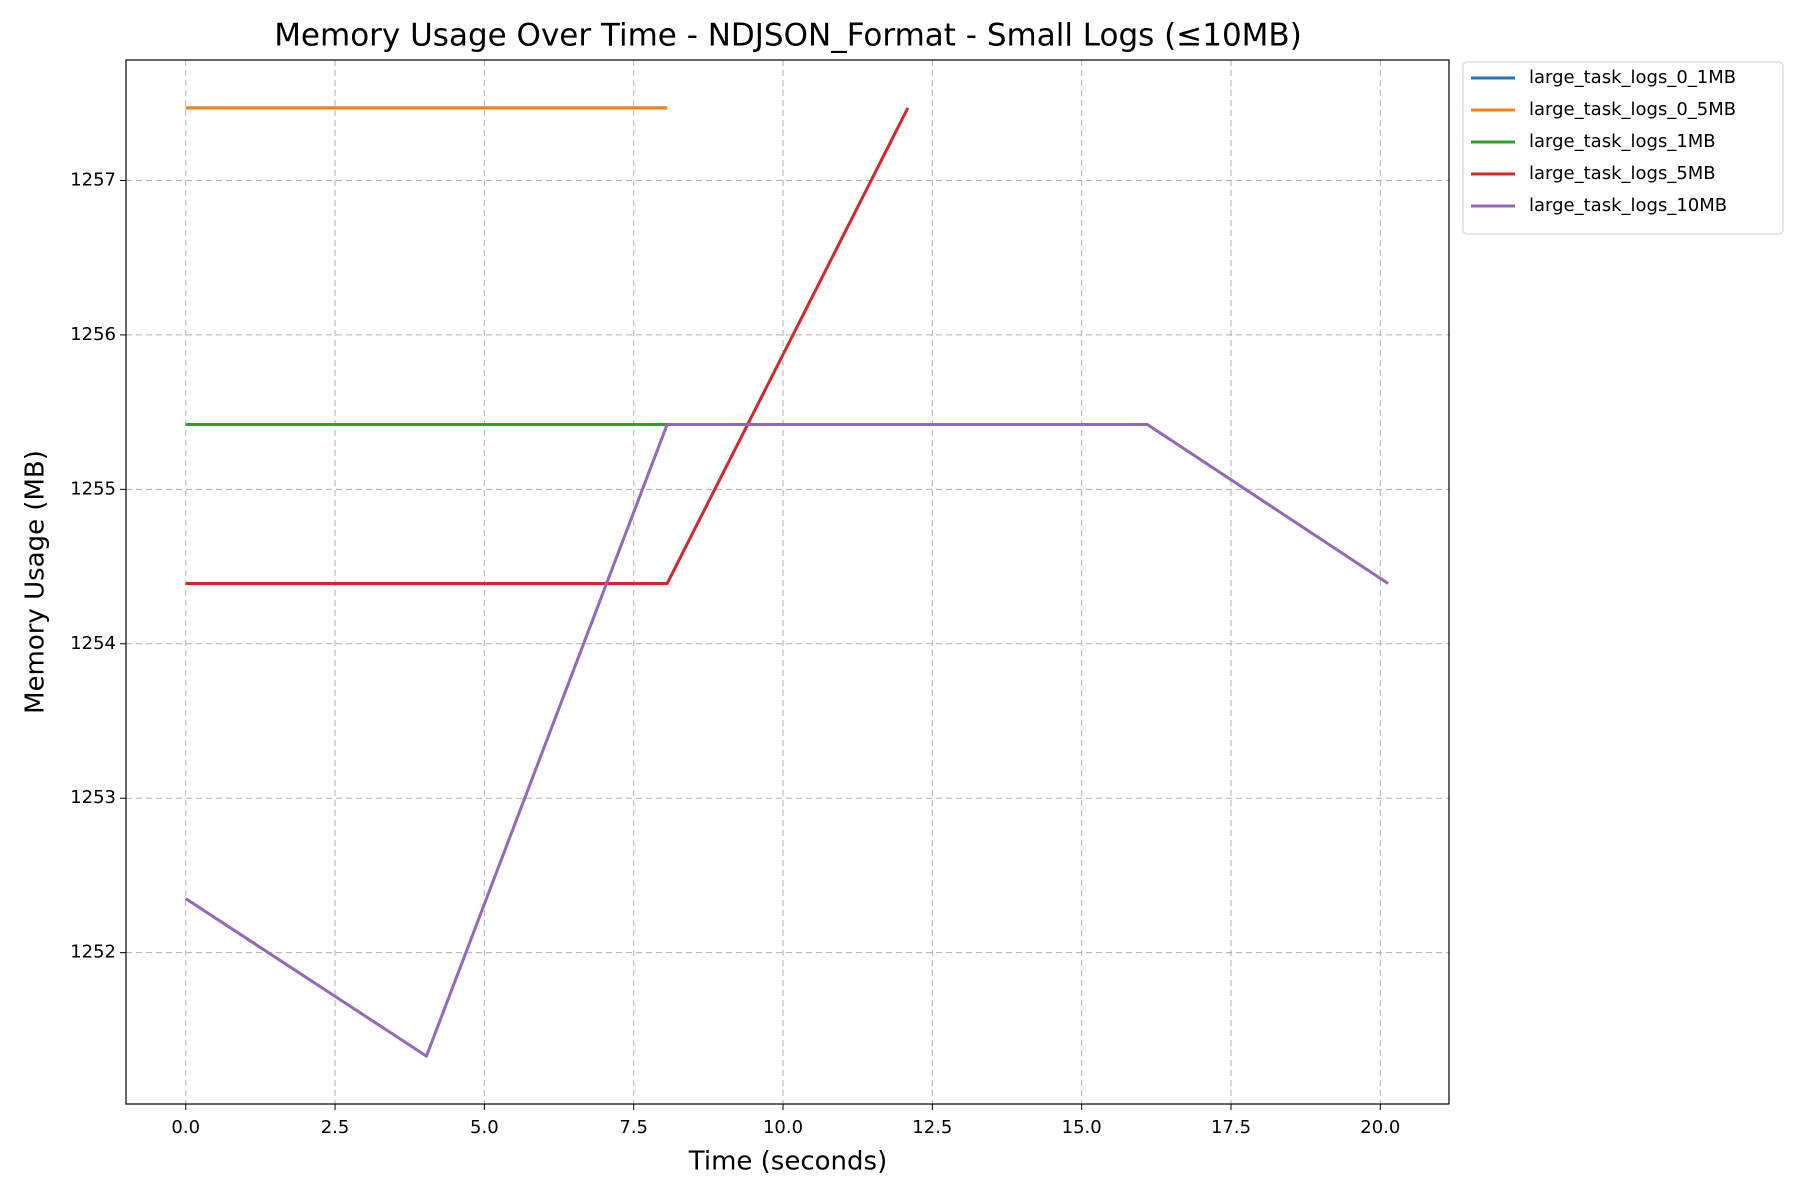 The image size is (1800, 1200). Describe the element at coordinates (93, 179) in the screenshot. I see `y-tick-label: 1257` at that location.